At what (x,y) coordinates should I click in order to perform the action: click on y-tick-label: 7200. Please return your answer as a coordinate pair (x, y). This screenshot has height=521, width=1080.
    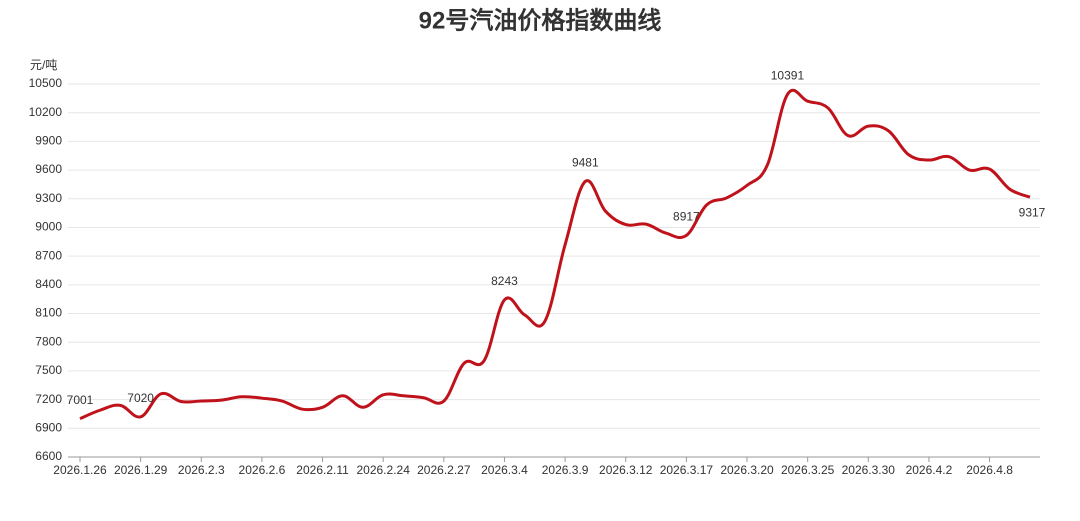
    Looking at the image, I should click on (48, 399).